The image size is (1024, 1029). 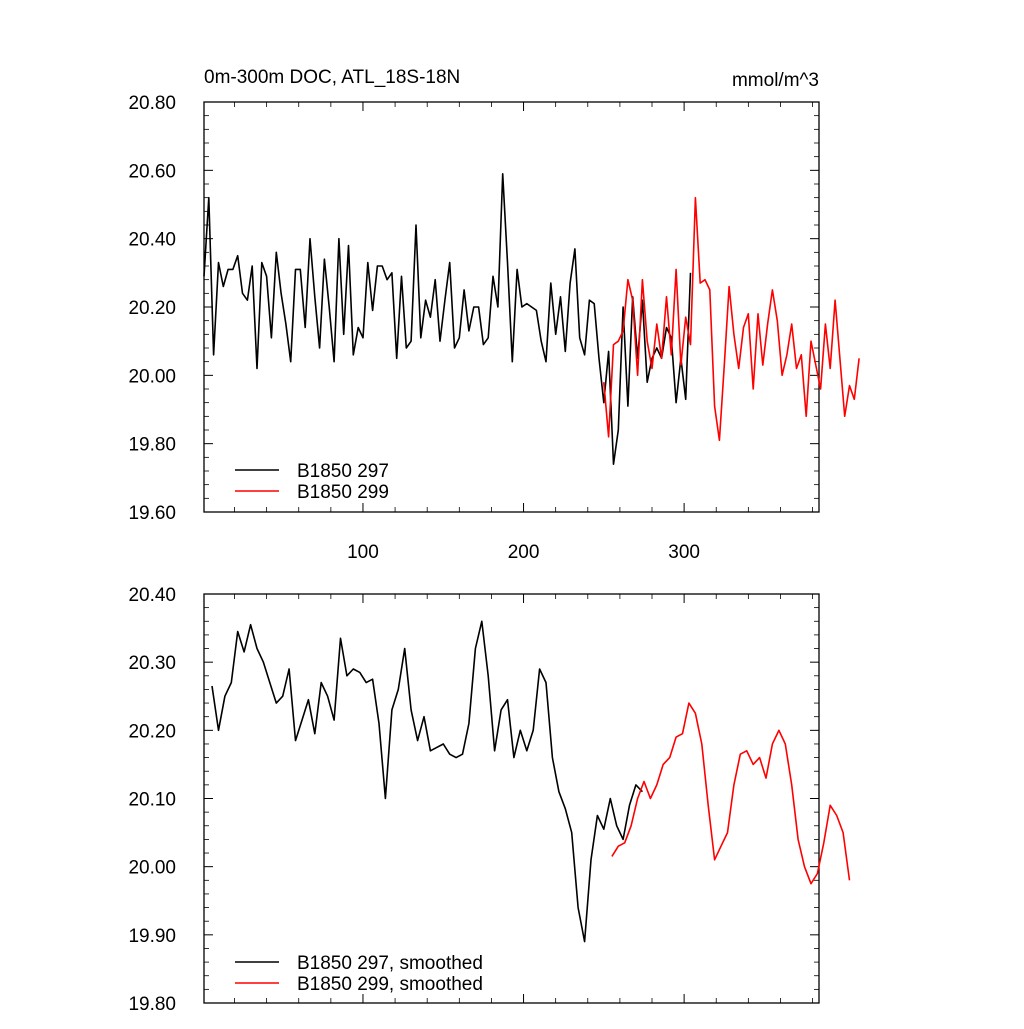 I want to click on legend-label-b1850-299-smoothed: B1850 299, smoothed, so click(x=390, y=984).